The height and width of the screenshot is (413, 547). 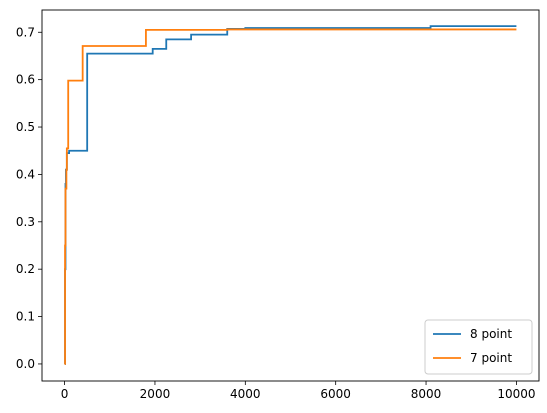 What do you see at coordinates (25, 269) in the screenshot?
I see `y-tick-label: 0.2` at bounding box center [25, 269].